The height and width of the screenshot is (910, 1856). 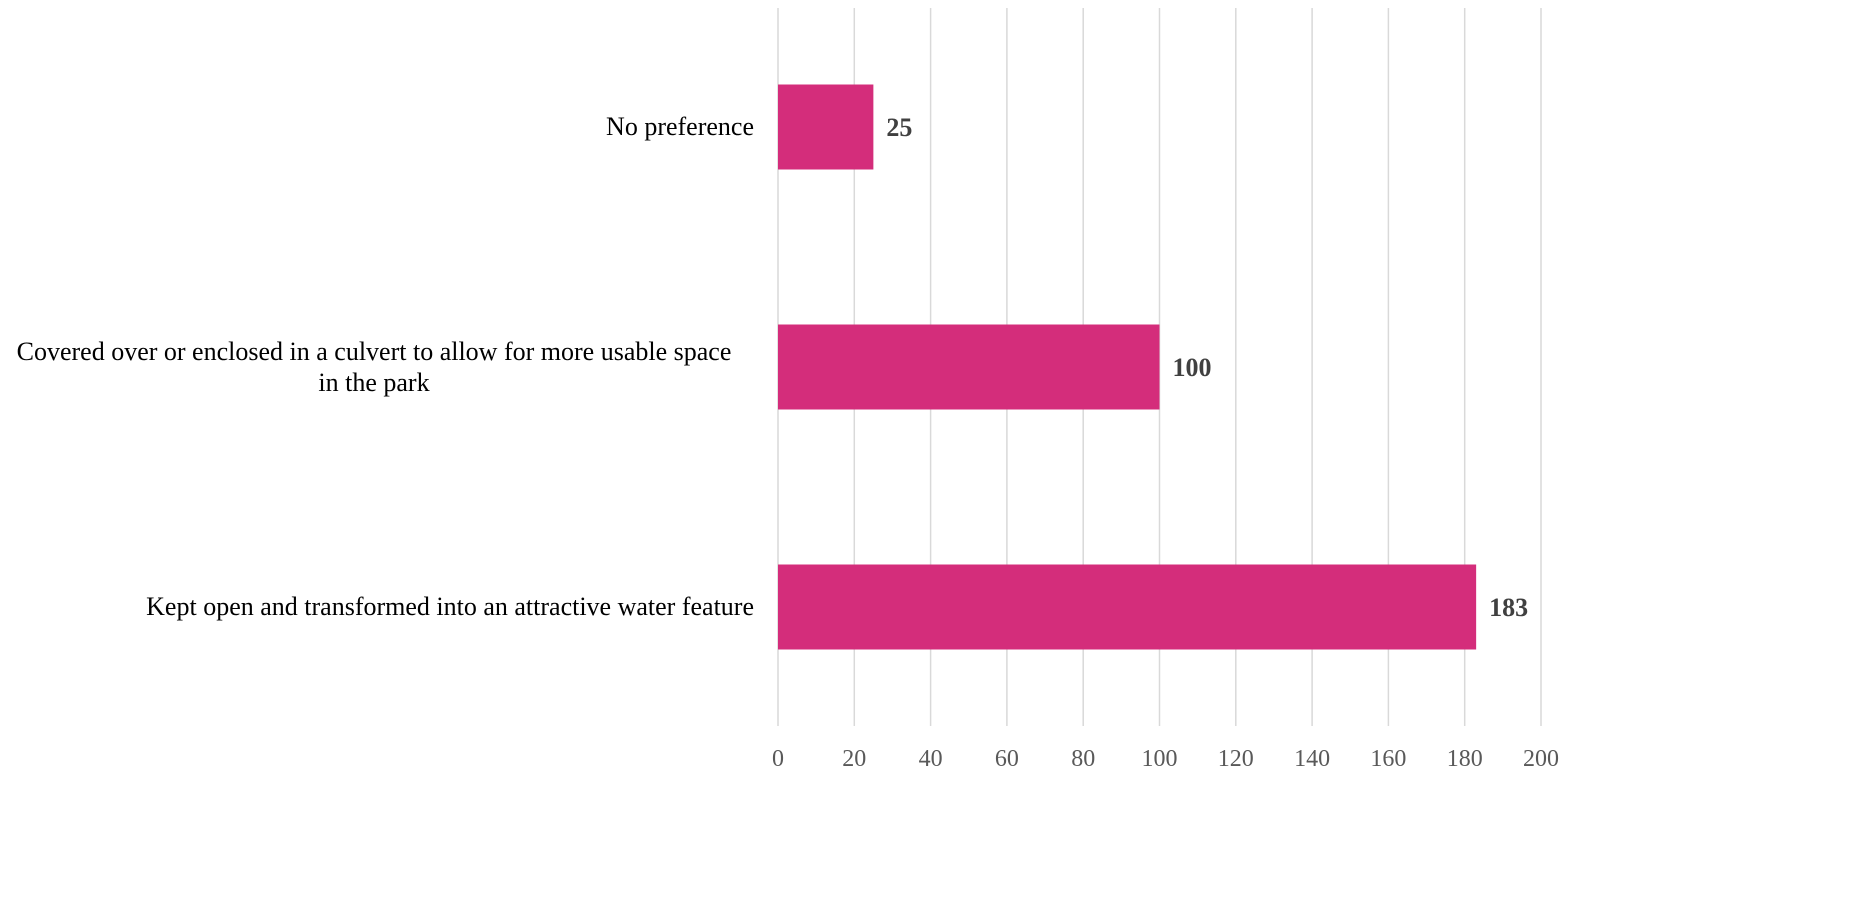 I want to click on x-tick-label: 140, so click(x=1312, y=759).